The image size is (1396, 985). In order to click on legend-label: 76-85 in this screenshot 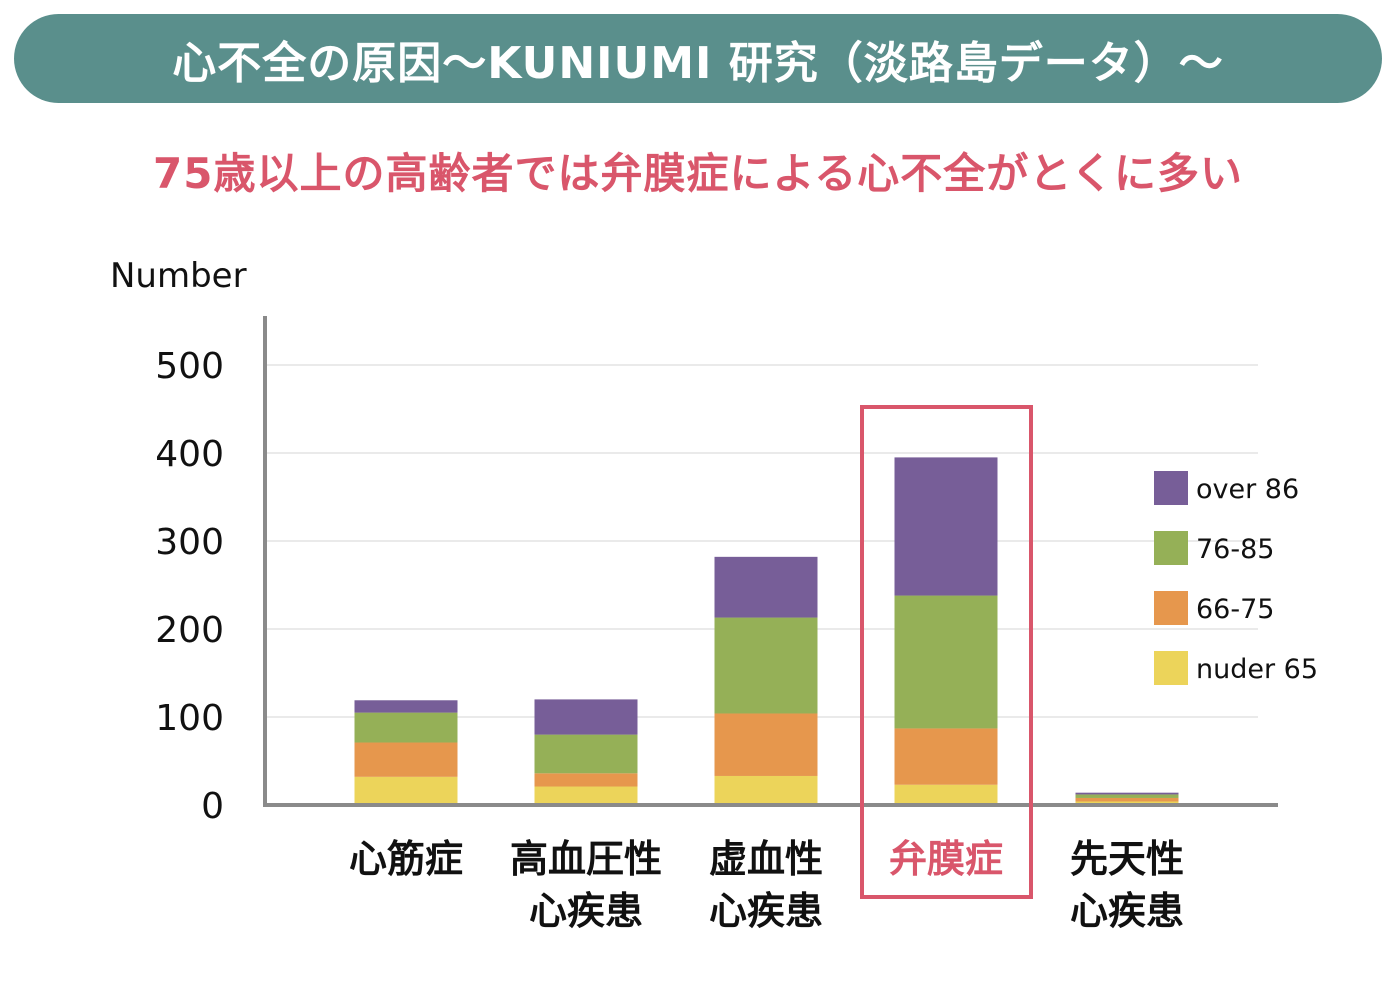, I will do `click(1235, 549)`.